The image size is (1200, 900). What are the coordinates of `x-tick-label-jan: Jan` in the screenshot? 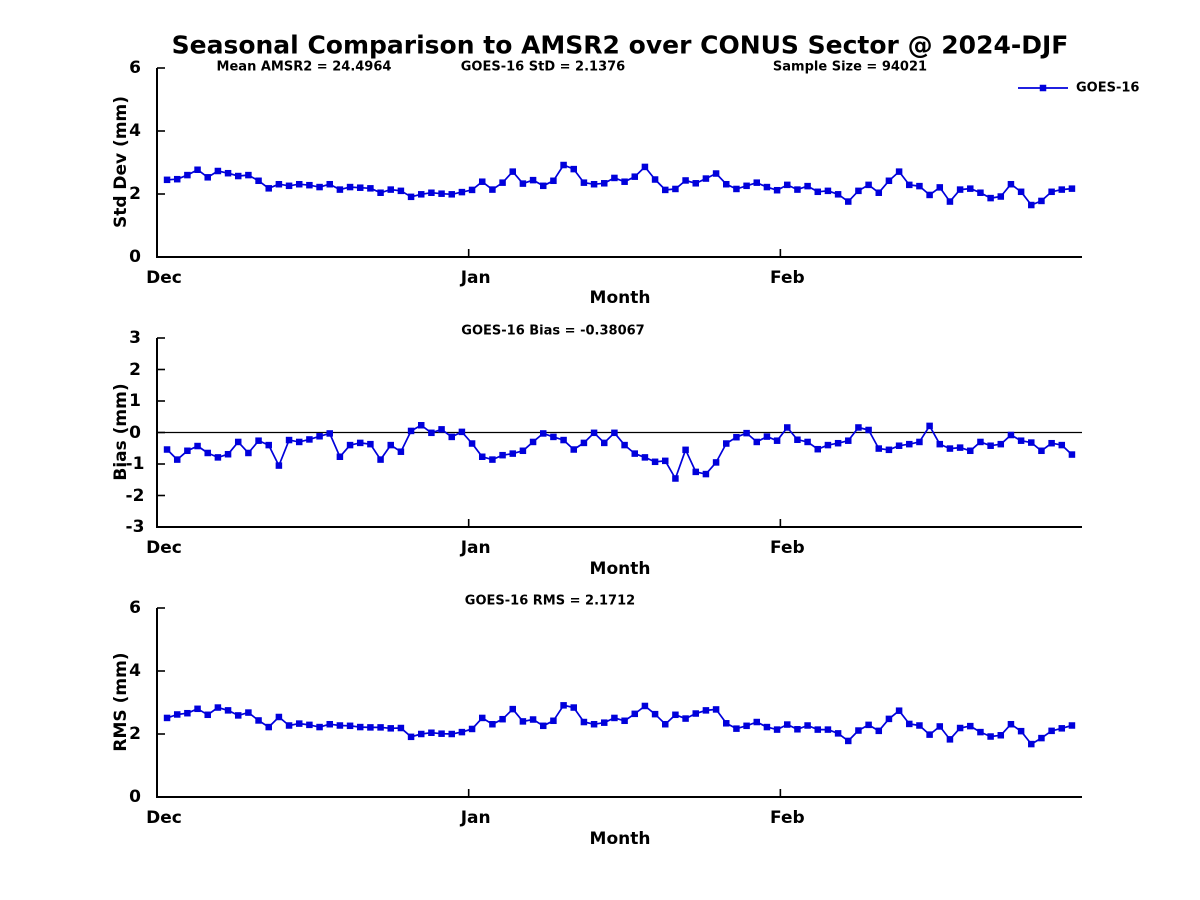 It's located at (475, 548).